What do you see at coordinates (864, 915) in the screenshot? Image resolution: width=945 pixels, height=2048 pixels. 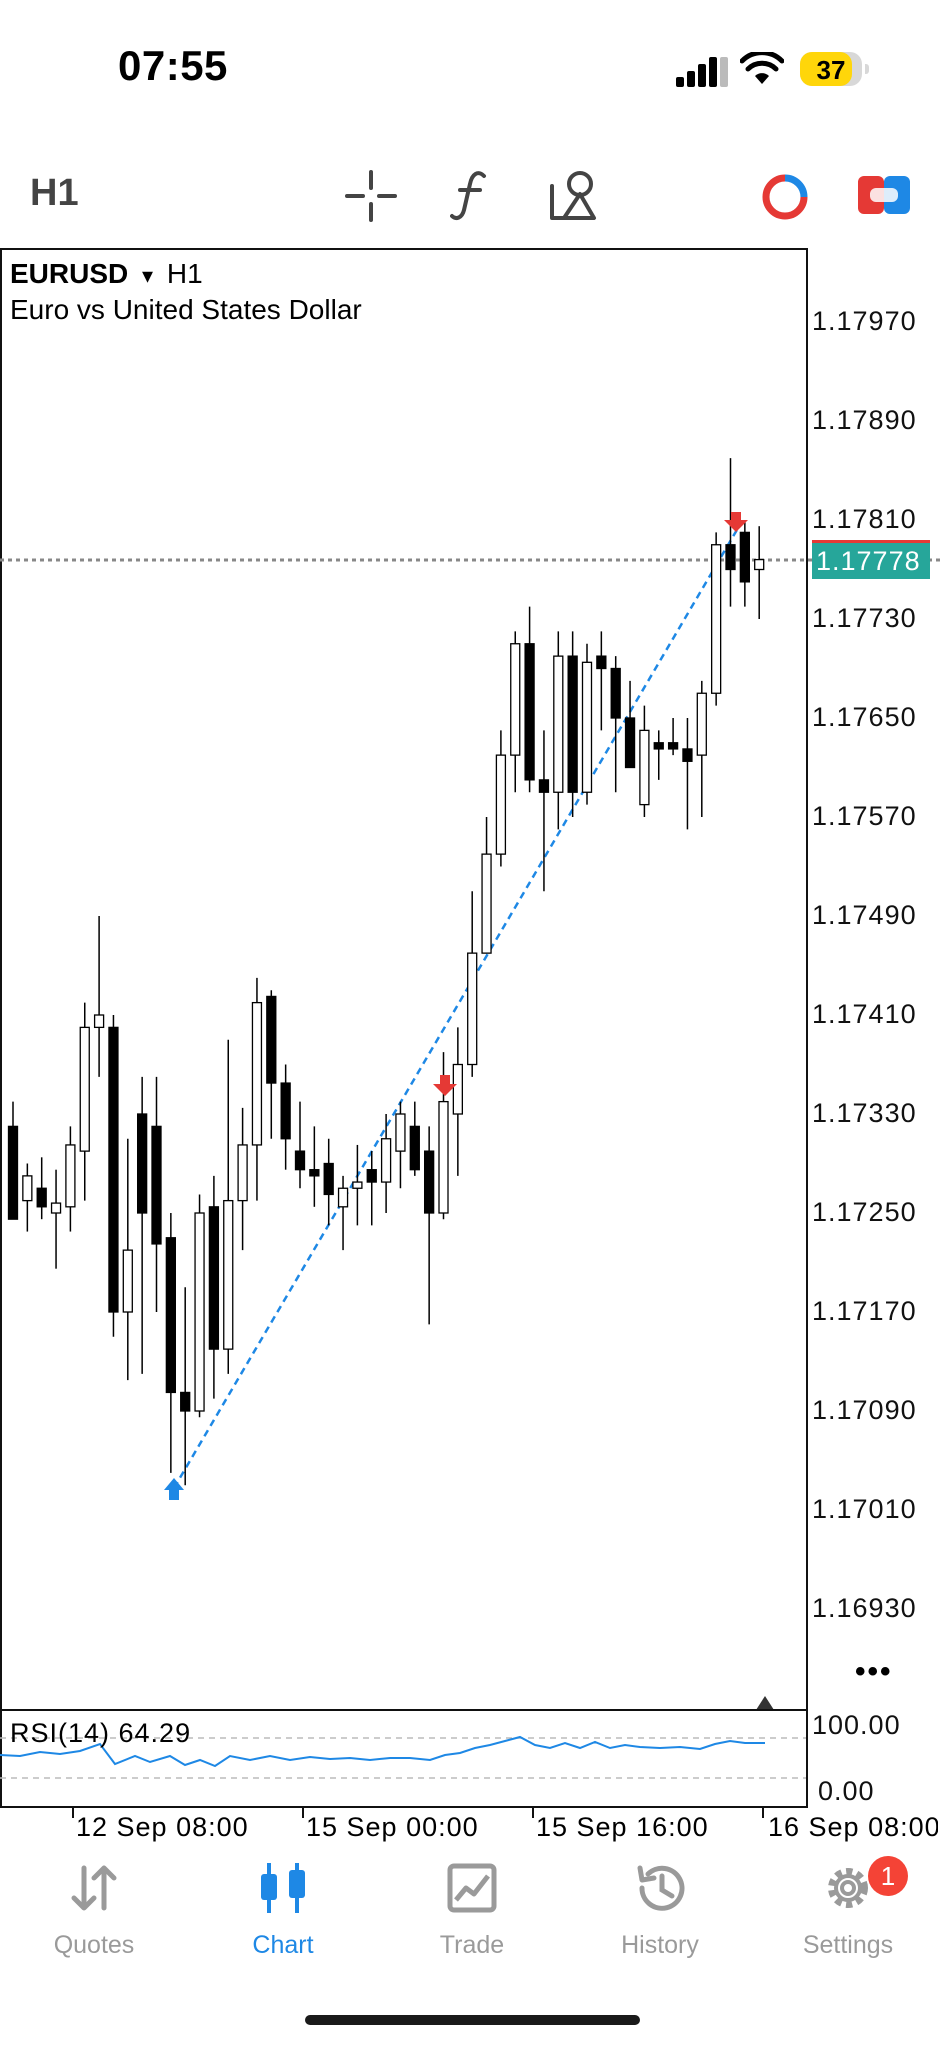 I see `price-tick: 1.17490` at bounding box center [864, 915].